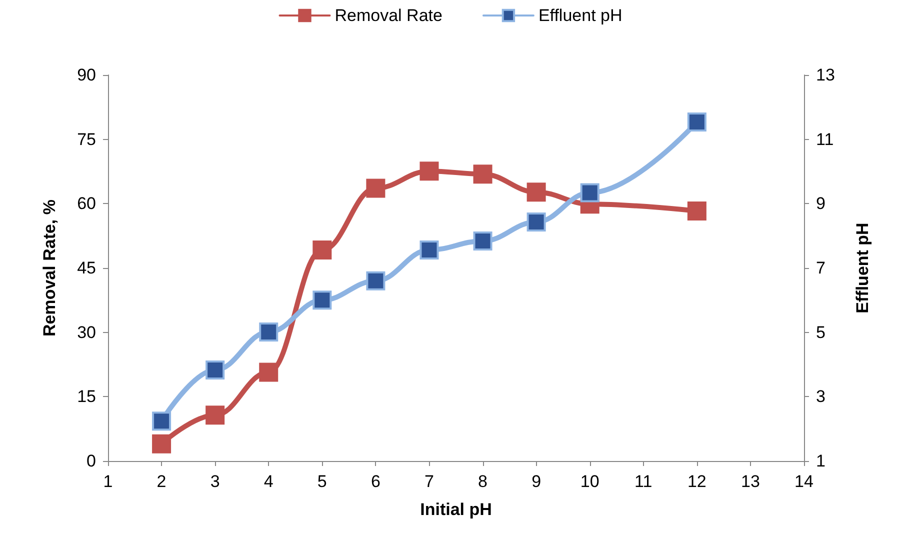  I want to click on x-tick-label: 9, so click(537, 481).